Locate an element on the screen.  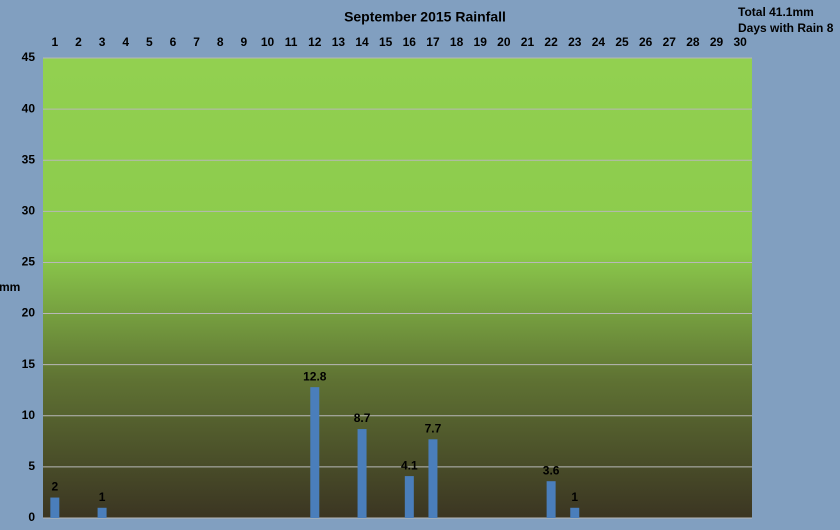
x-tick-label: 12 is located at coordinates (315, 42).